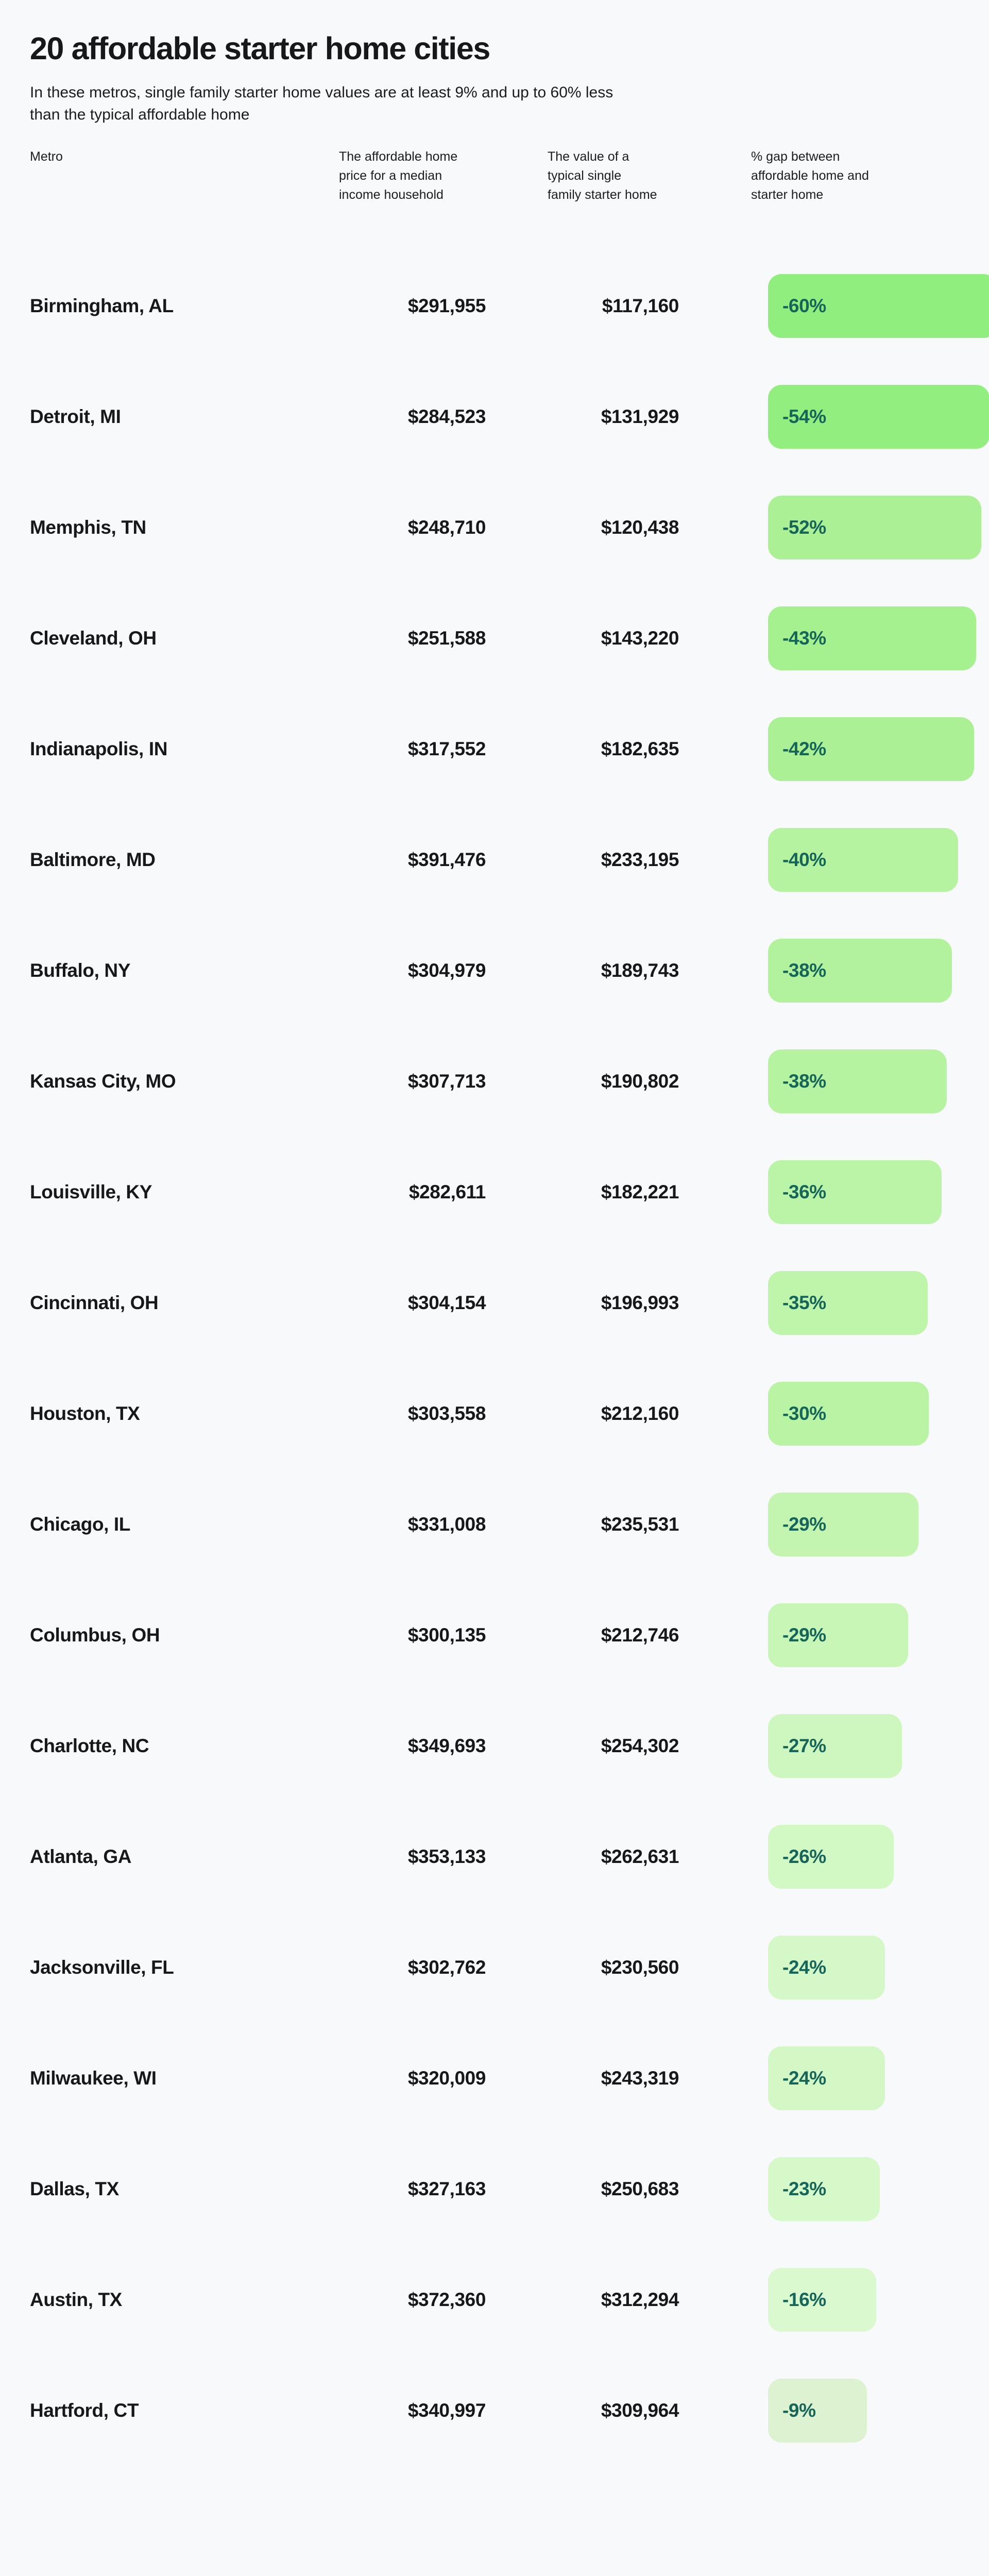 Image resolution: width=989 pixels, height=2576 pixels. Describe the element at coordinates (74, 2188) in the screenshot. I see `cell-metro: Dallas, TX` at that location.